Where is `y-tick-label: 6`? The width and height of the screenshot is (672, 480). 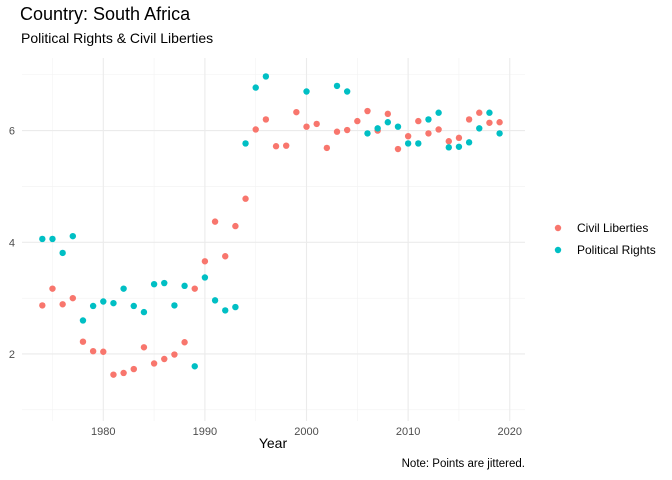
y-tick-label: 6 is located at coordinates (12, 132).